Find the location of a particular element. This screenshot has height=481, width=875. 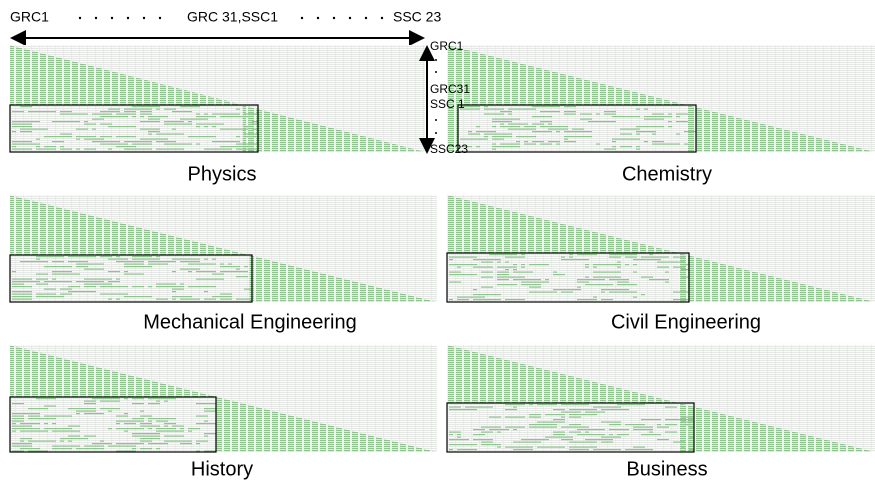

heatmap-panel: Civil Engineering is located at coordinates (660, 264).